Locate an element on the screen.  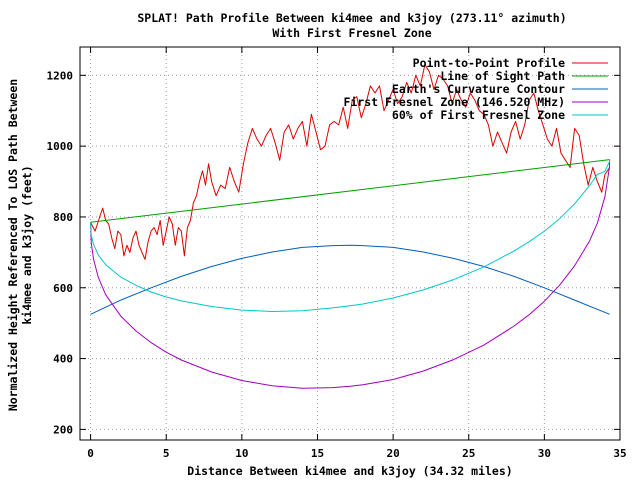
x-tick-label: 25 is located at coordinates (468, 453).